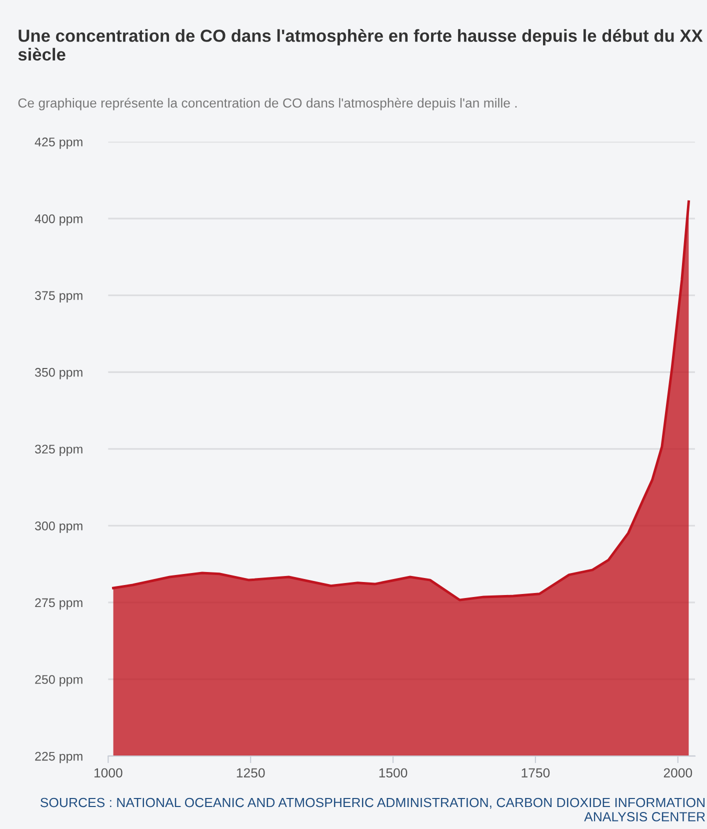 The width and height of the screenshot is (707, 829). I want to click on source-note: SOURCES : NATIONAL OCEANIC AND ATMOSPHERIC ADMINISTRATION, CARBON DIOXIDE INFORMATION ANALYSIS CENTER, so click(372, 810).